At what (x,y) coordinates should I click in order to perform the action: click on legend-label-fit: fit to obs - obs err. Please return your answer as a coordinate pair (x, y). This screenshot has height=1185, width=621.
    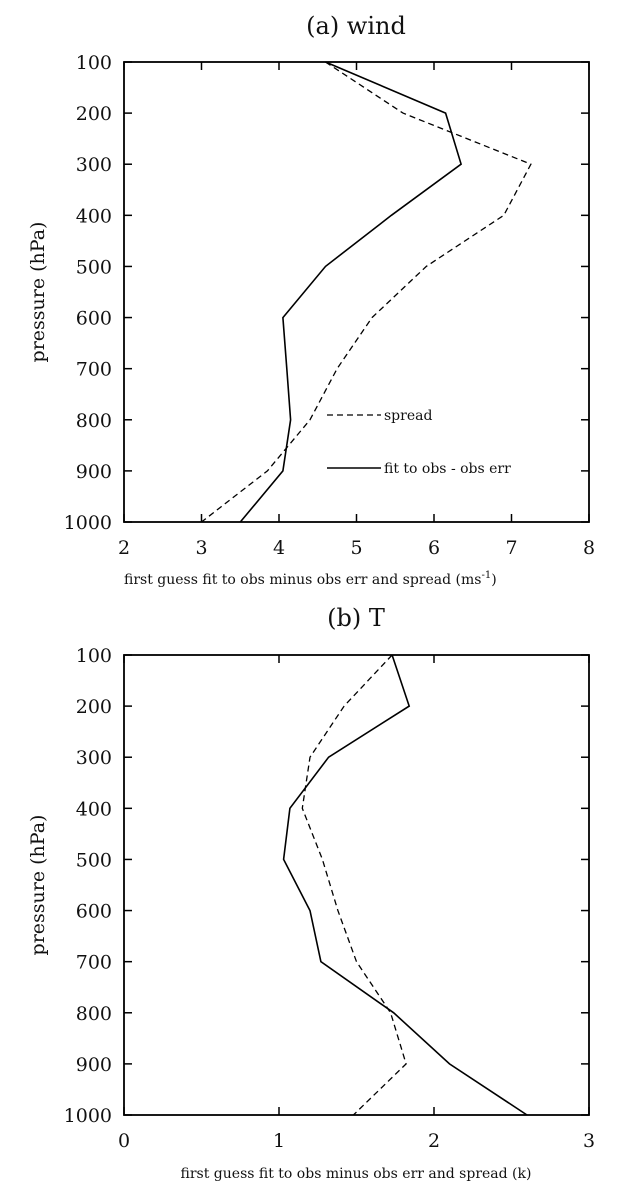
    Looking at the image, I should click on (447, 469).